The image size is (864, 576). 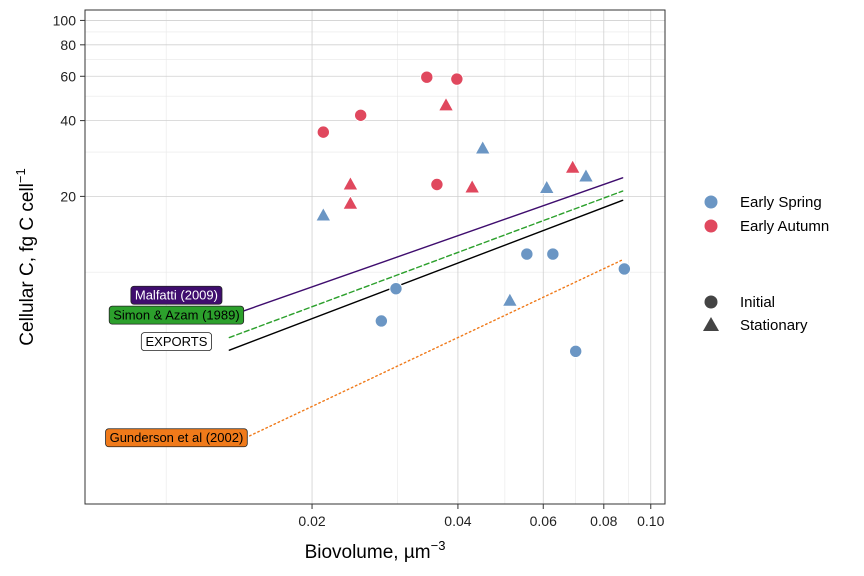 I want to click on line-label-text: Simon & Azam (1989), so click(x=176, y=315).